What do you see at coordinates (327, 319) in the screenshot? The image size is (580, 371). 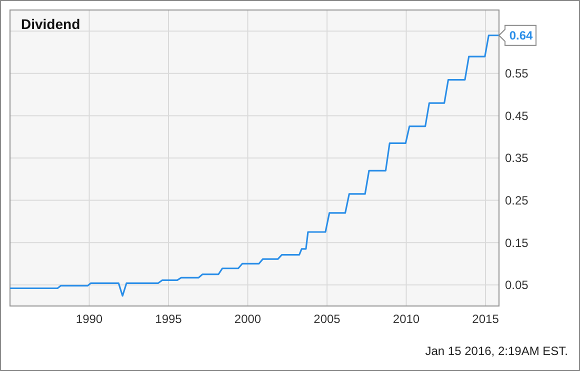 I see `x-tick-label: 2005` at bounding box center [327, 319].